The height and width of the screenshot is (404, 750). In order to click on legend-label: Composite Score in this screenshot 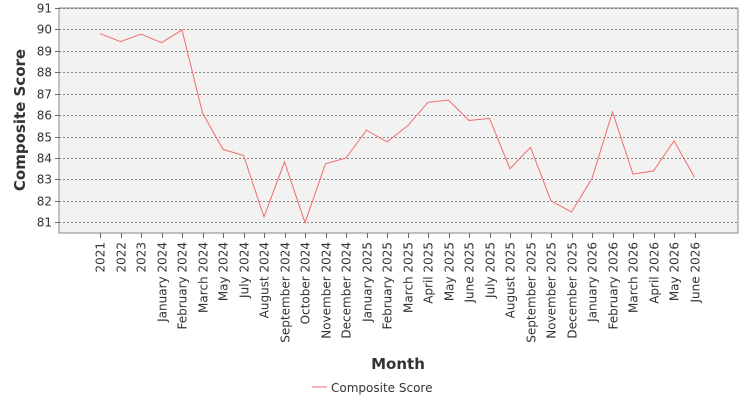, I will do `click(381, 388)`.